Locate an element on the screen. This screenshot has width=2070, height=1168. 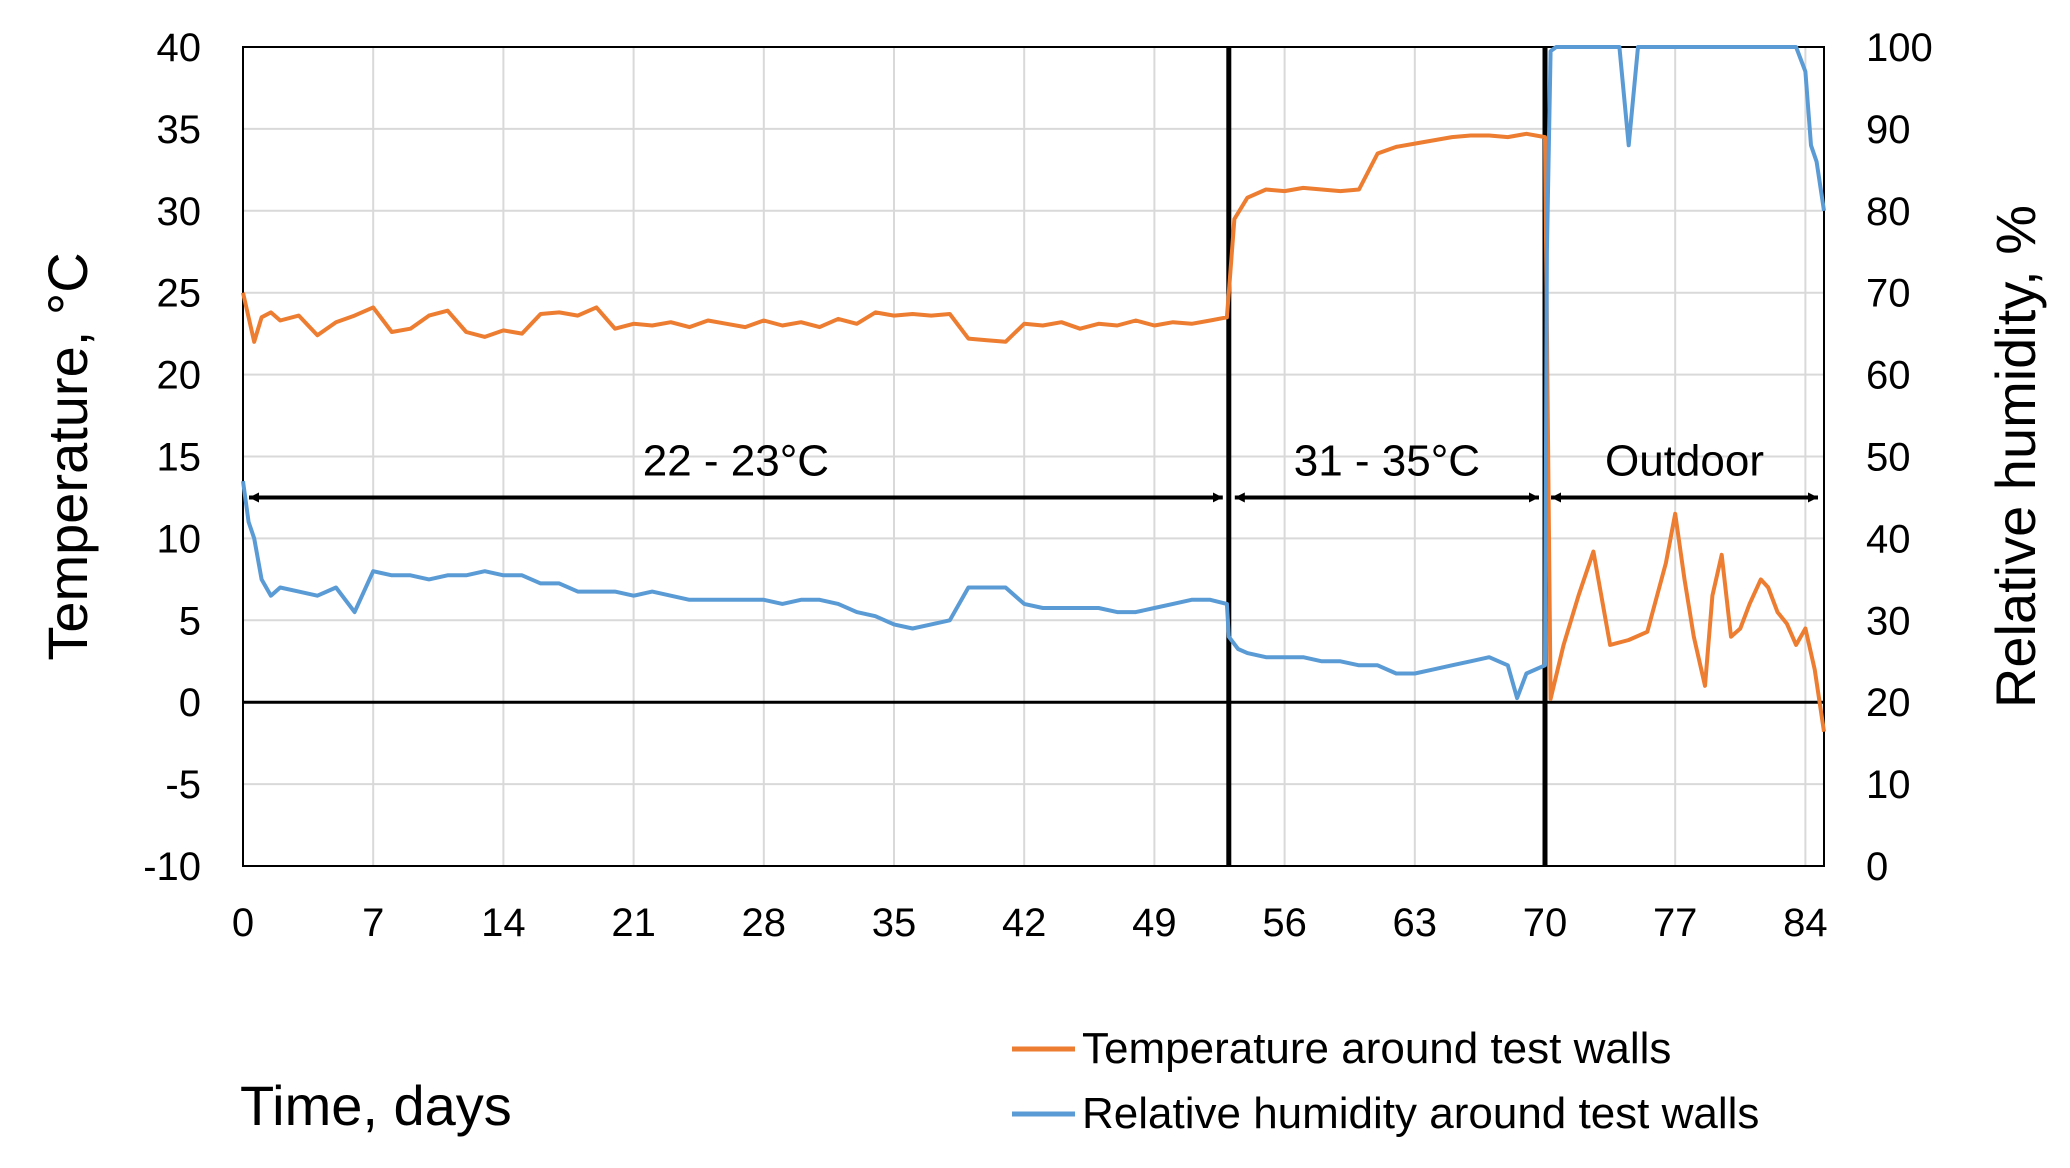
right-axis-tick-labels: 0 10 20 30 40 50 60 70 80 90 100 is located at coordinates (1899, 457).